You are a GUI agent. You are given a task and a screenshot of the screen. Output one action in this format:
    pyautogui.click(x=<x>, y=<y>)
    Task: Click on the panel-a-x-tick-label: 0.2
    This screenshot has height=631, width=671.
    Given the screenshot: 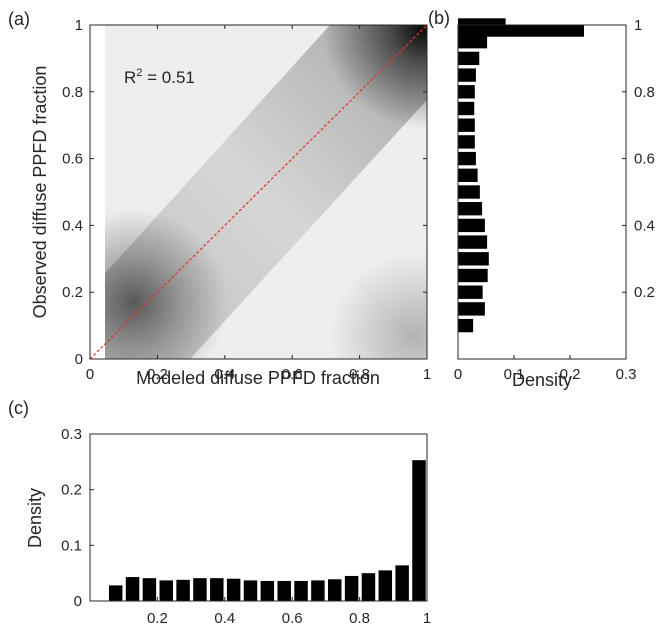 What is the action you would take?
    pyautogui.click(x=157, y=374)
    